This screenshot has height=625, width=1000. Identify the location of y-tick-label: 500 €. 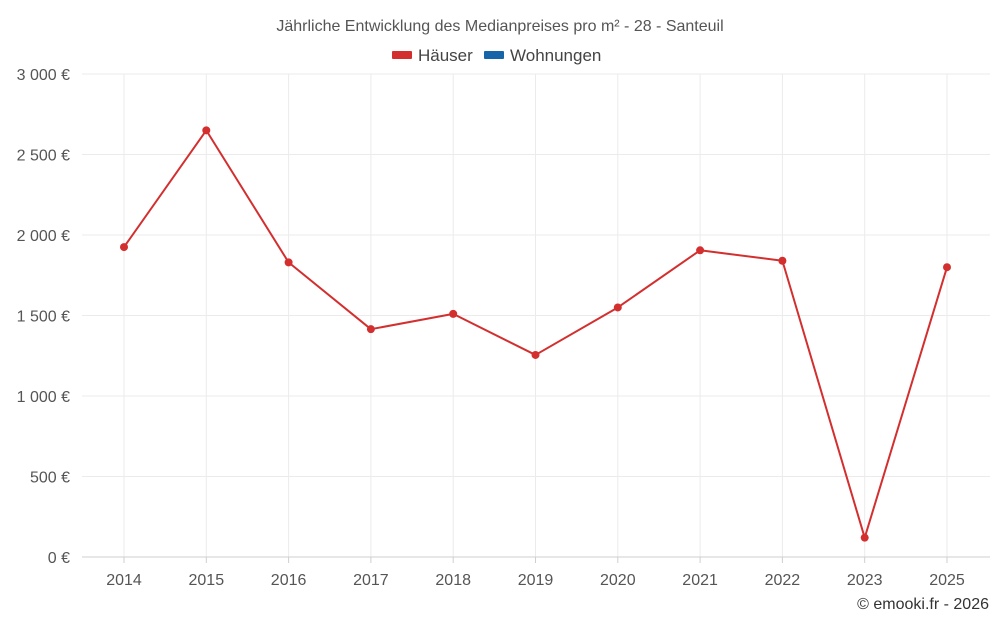
(50, 478).